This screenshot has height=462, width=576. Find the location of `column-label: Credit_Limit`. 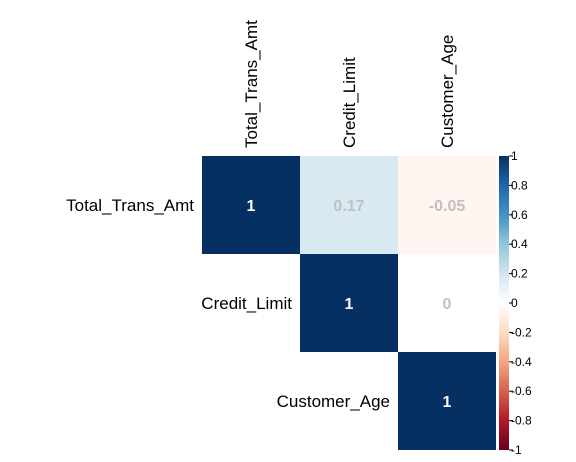

column-label: Credit_Limit is located at coordinates (349, 102).